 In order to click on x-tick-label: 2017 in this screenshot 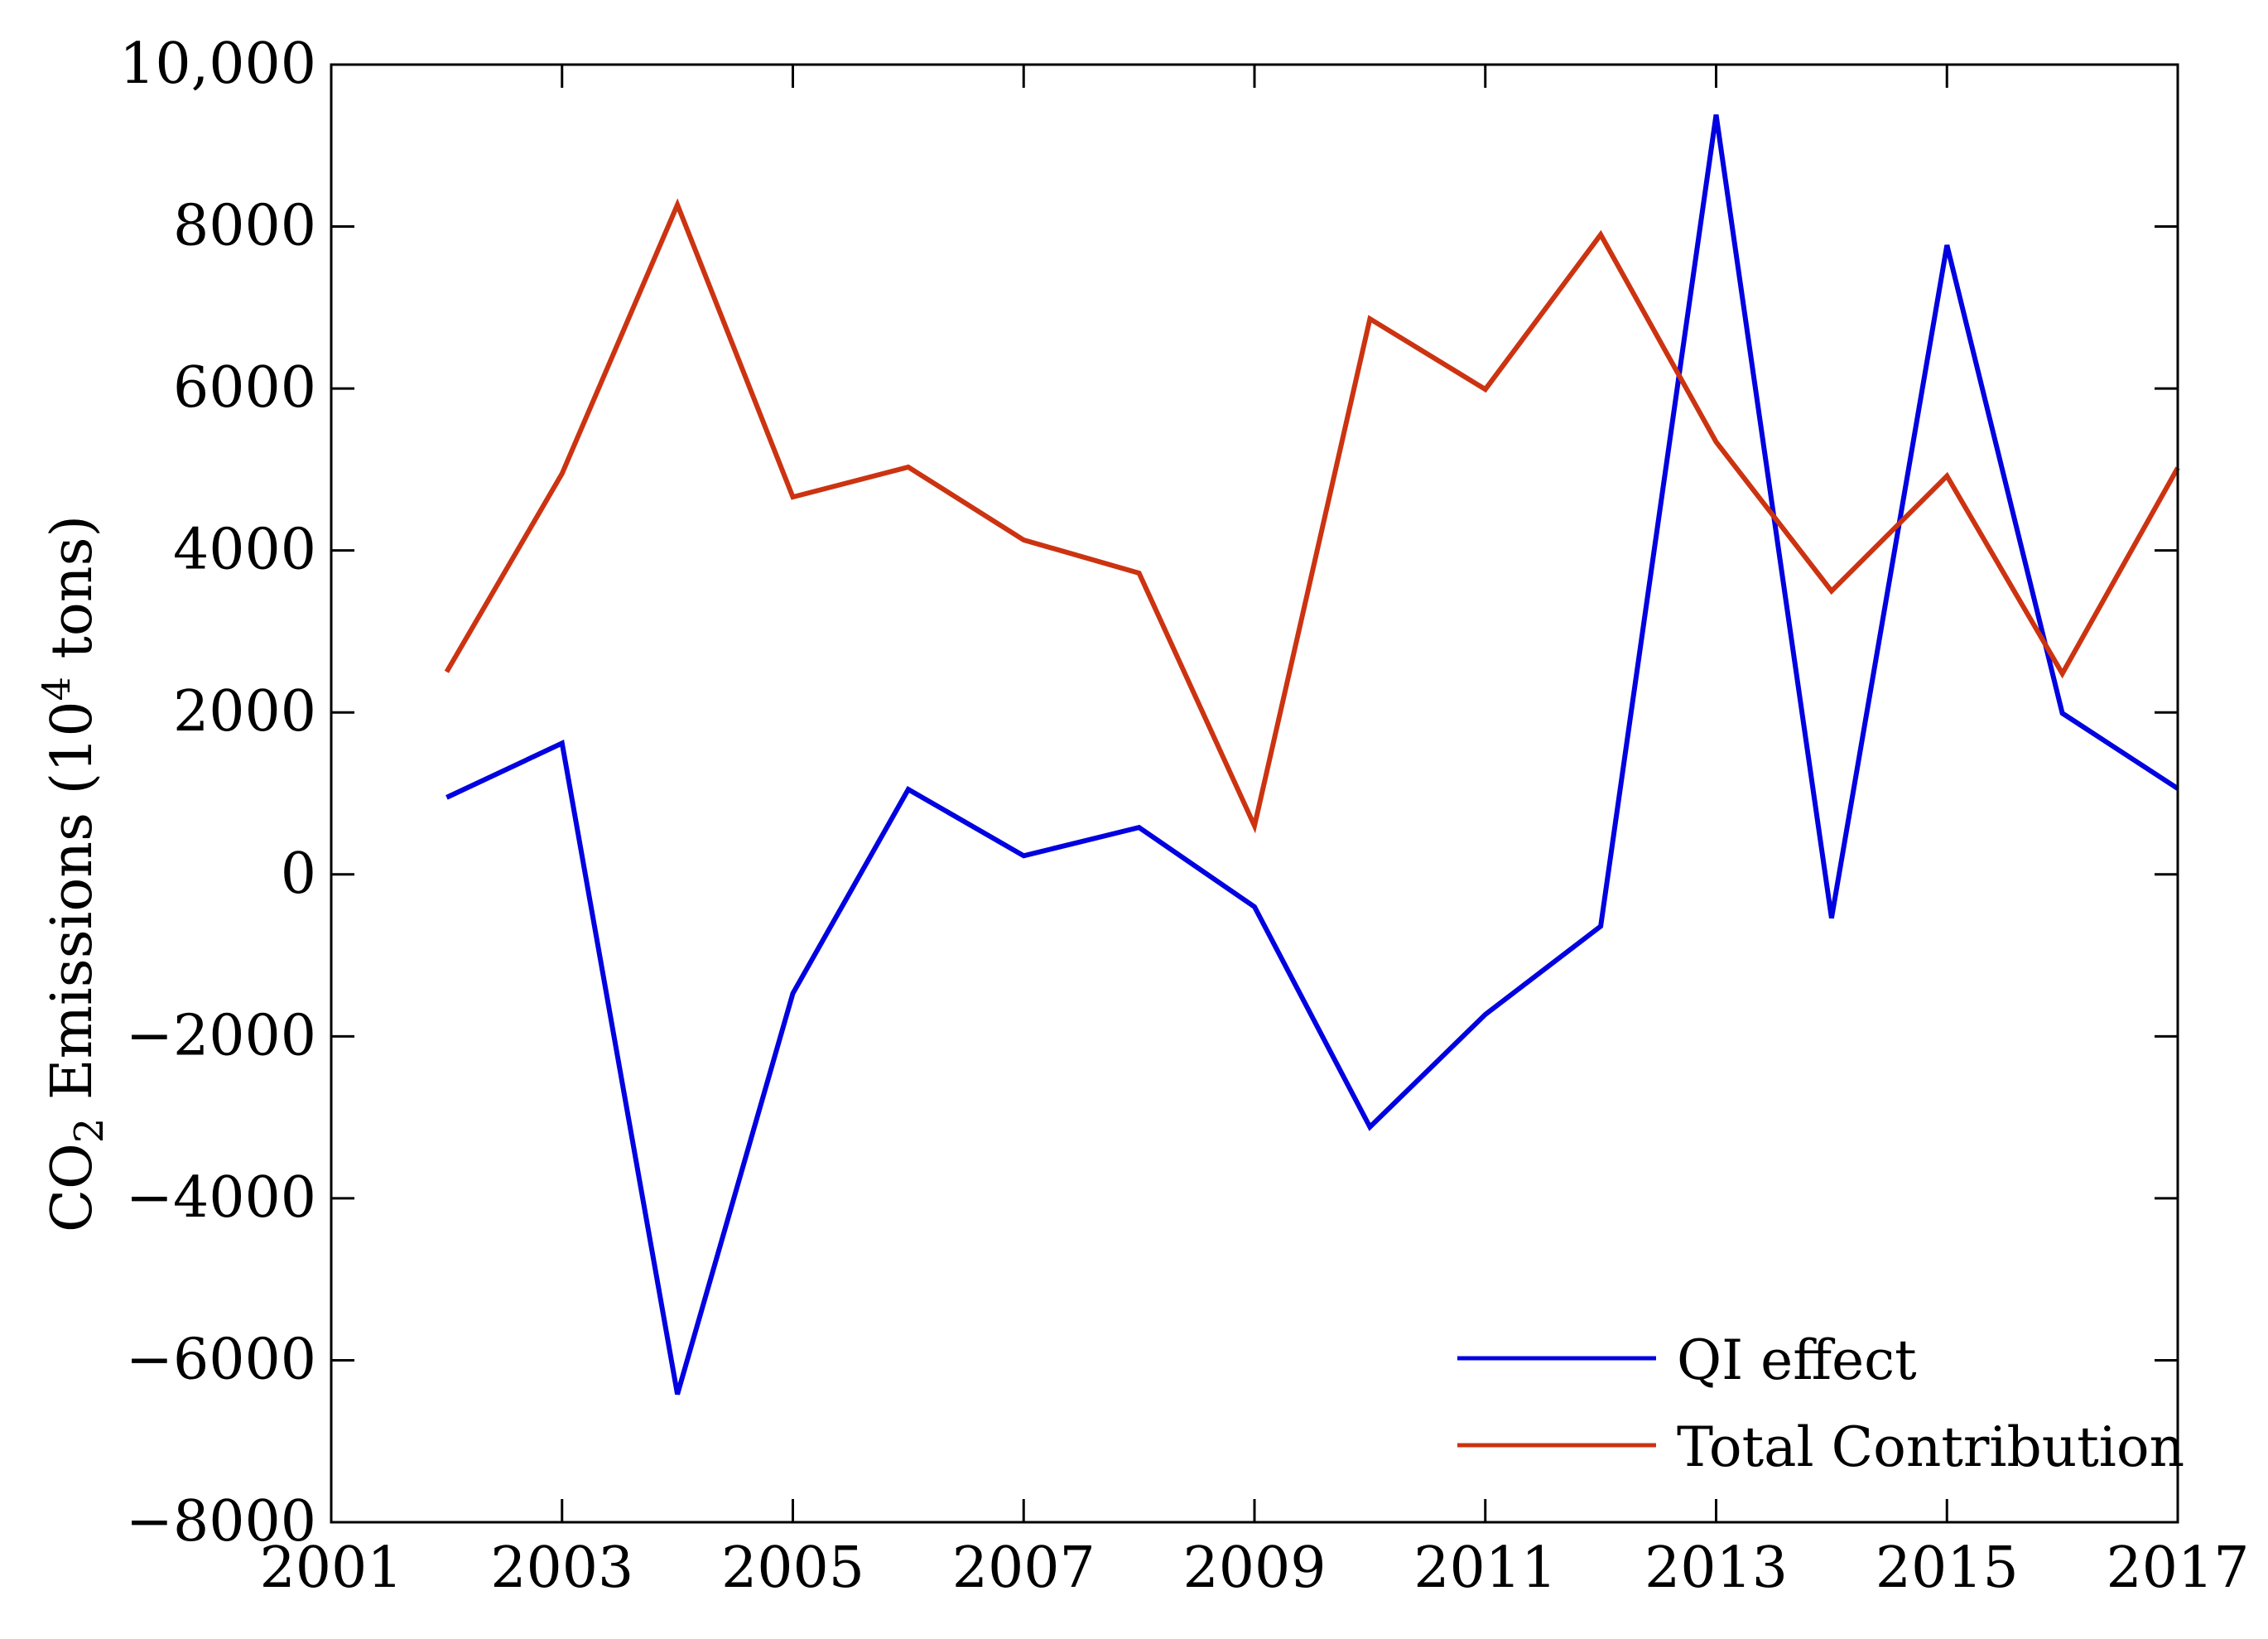, I will do `click(2177, 1568)`.